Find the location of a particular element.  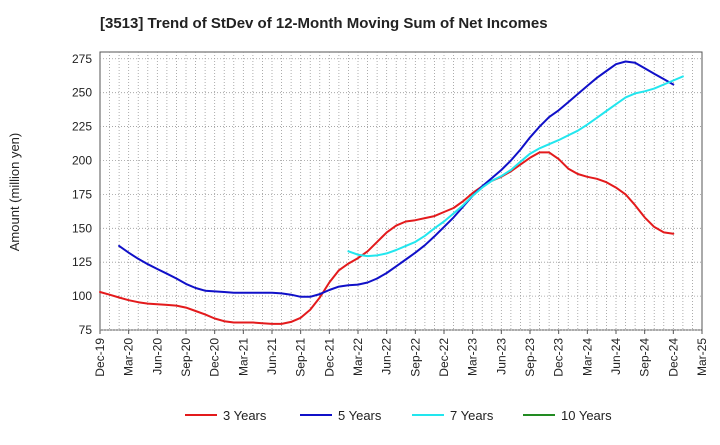

x-tick-label: Jun-20 is located at coordinates (157, 356).